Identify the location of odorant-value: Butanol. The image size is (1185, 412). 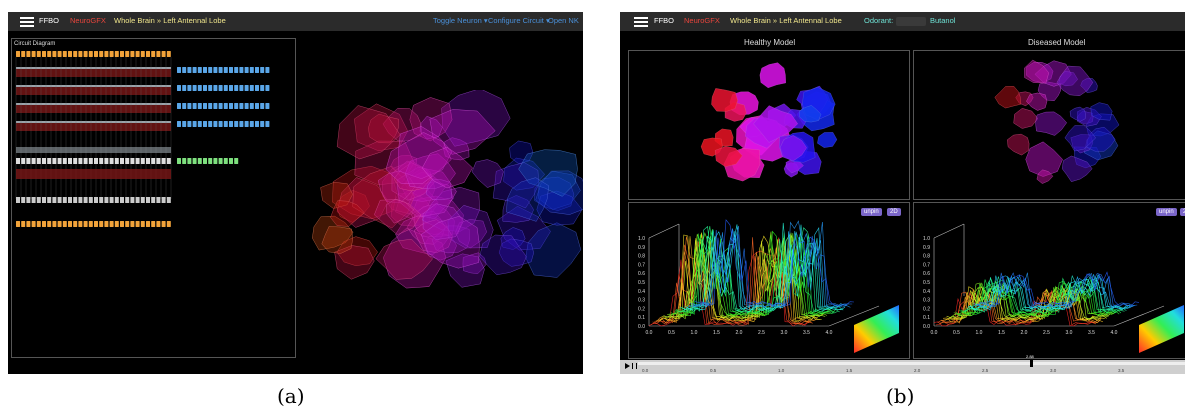
(943, 20).